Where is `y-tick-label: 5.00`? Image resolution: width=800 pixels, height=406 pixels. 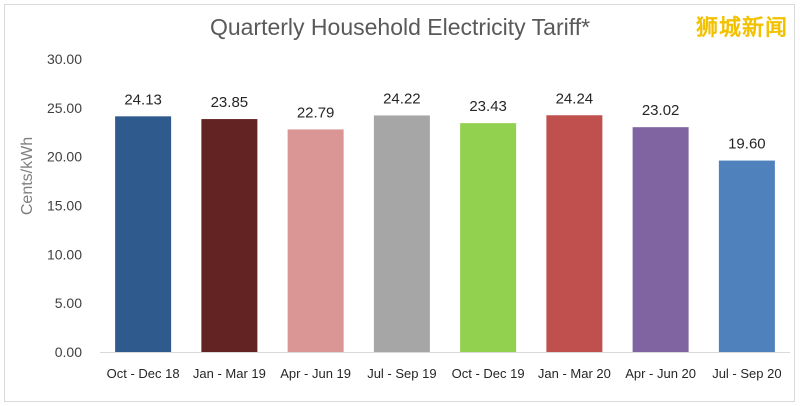 y-tick-label: 5.00 is located at coordinates (68, 303).